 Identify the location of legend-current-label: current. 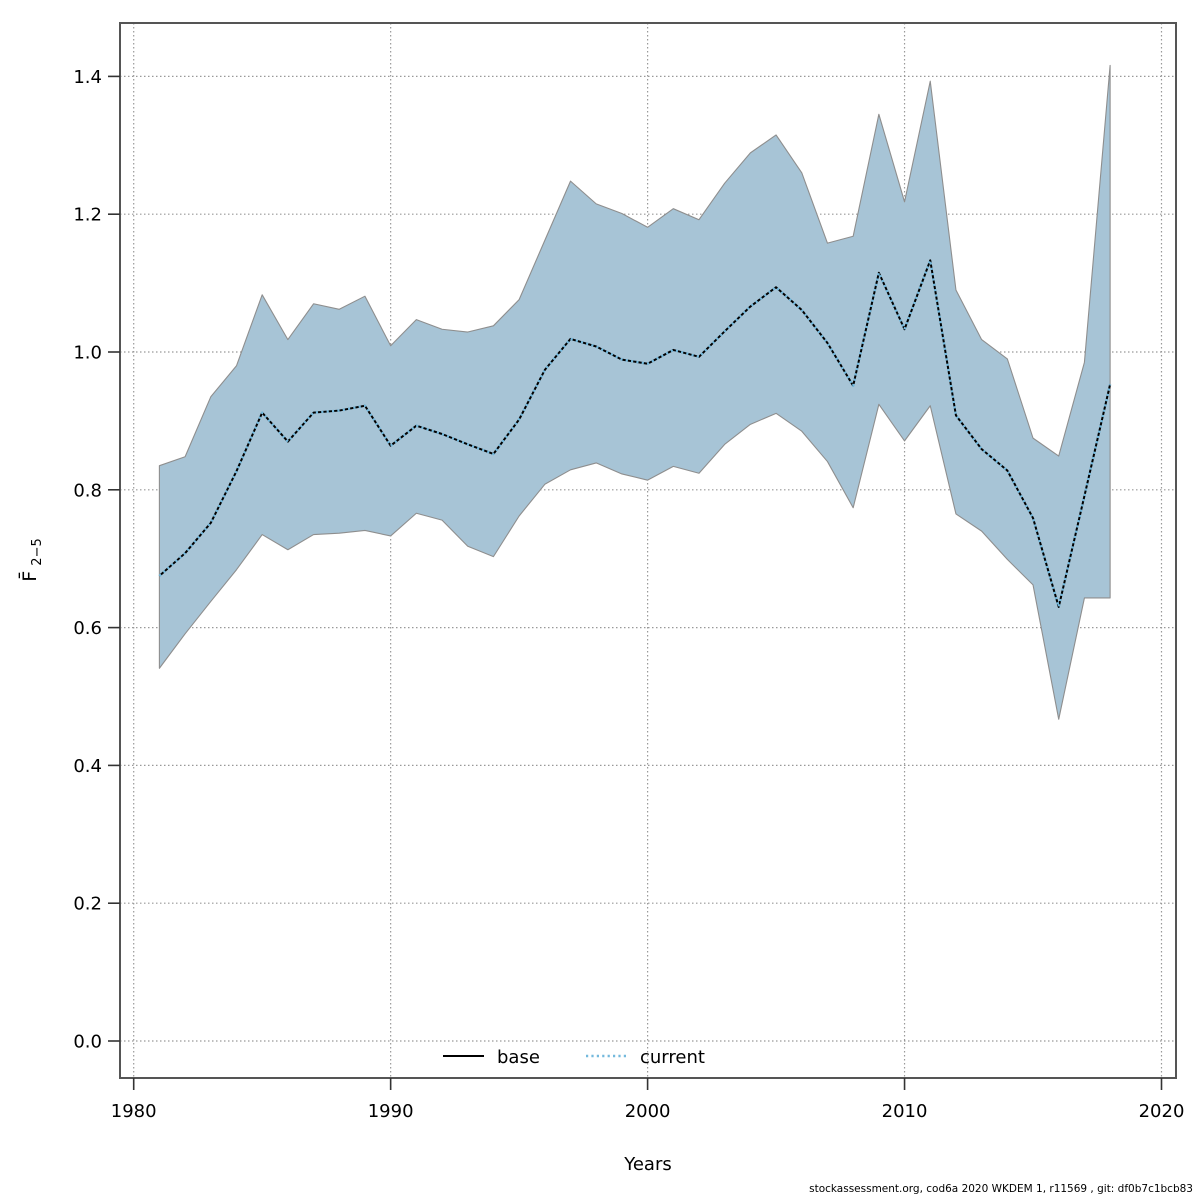
(672, 1057).